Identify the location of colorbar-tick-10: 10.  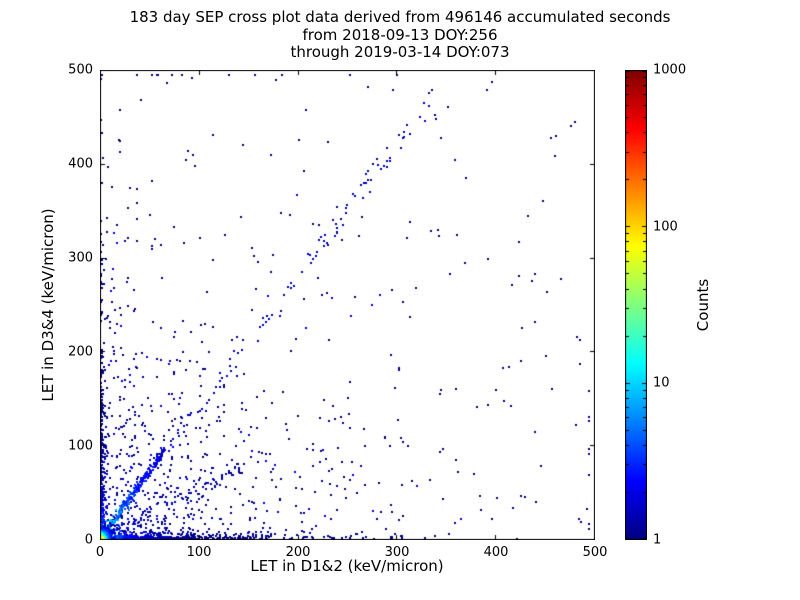
(661, 383).